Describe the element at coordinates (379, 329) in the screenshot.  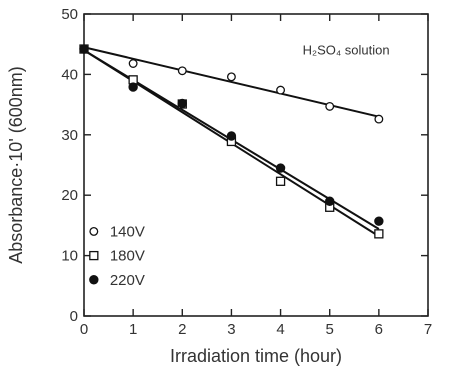
I see `x-tick-label: 6` at that location.